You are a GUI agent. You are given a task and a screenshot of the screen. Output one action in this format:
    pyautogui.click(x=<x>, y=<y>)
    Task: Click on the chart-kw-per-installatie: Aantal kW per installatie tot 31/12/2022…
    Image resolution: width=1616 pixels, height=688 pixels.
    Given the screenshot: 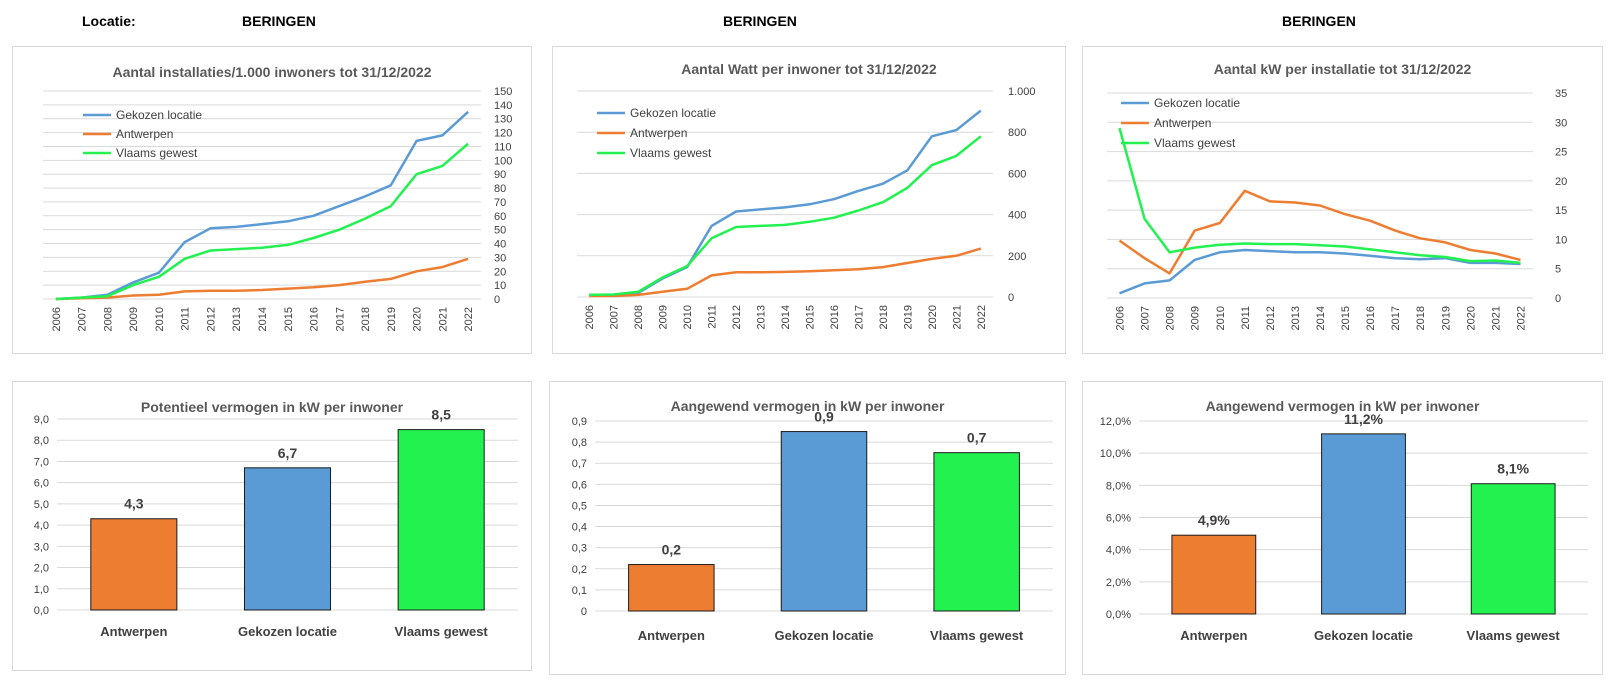 What is the action you would take?
    pyautogui.click(x=1342, y=200)
    